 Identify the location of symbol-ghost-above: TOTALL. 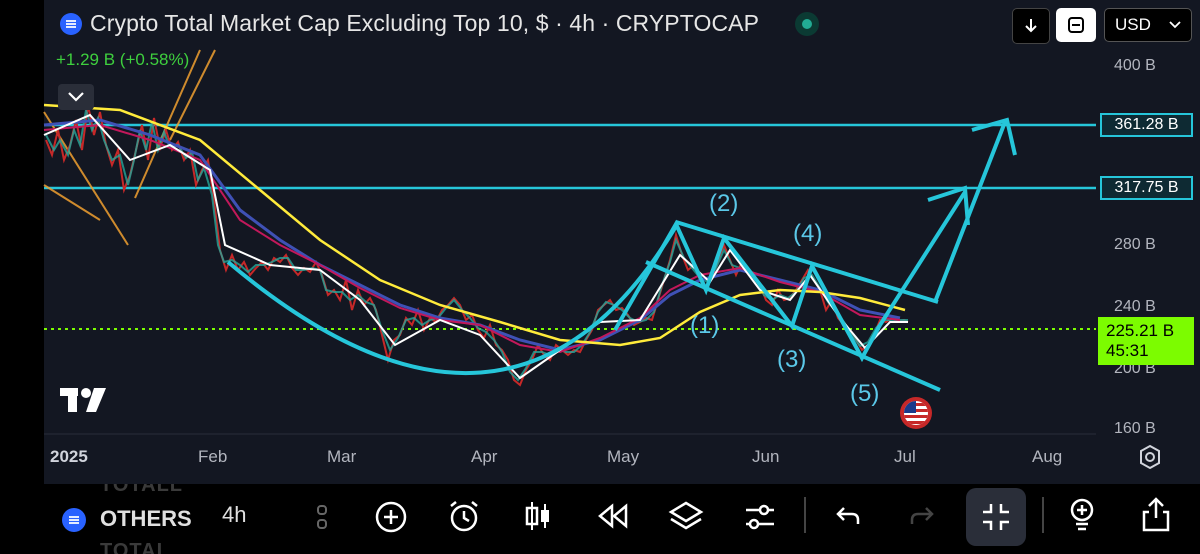
(142, 490).